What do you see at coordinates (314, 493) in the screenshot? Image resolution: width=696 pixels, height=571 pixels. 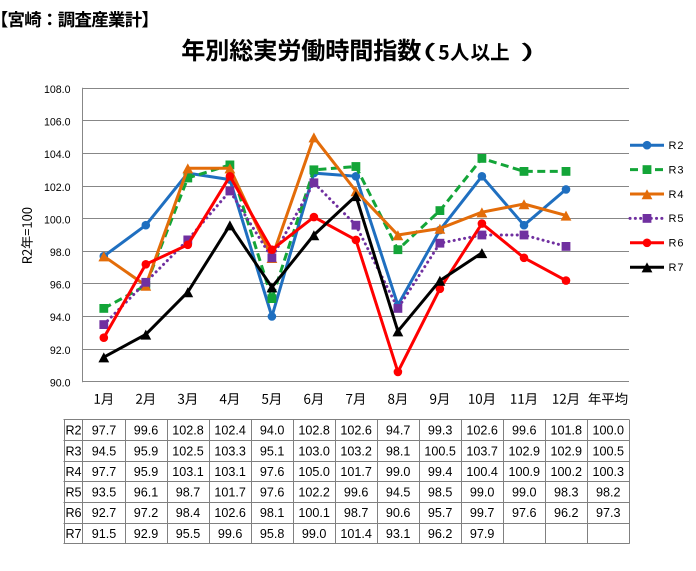 I see `svg-text: 102.2` at bounding box center [314, 493].